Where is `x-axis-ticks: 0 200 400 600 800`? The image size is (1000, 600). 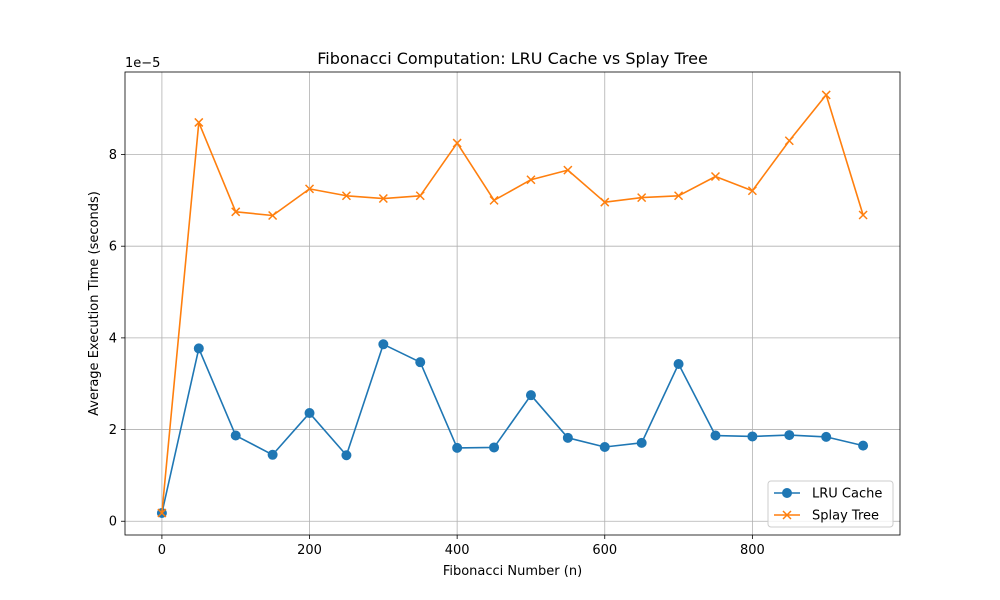
x-axis-ticks: 0 200 400 600 800 is located at coordinates (461, 546).